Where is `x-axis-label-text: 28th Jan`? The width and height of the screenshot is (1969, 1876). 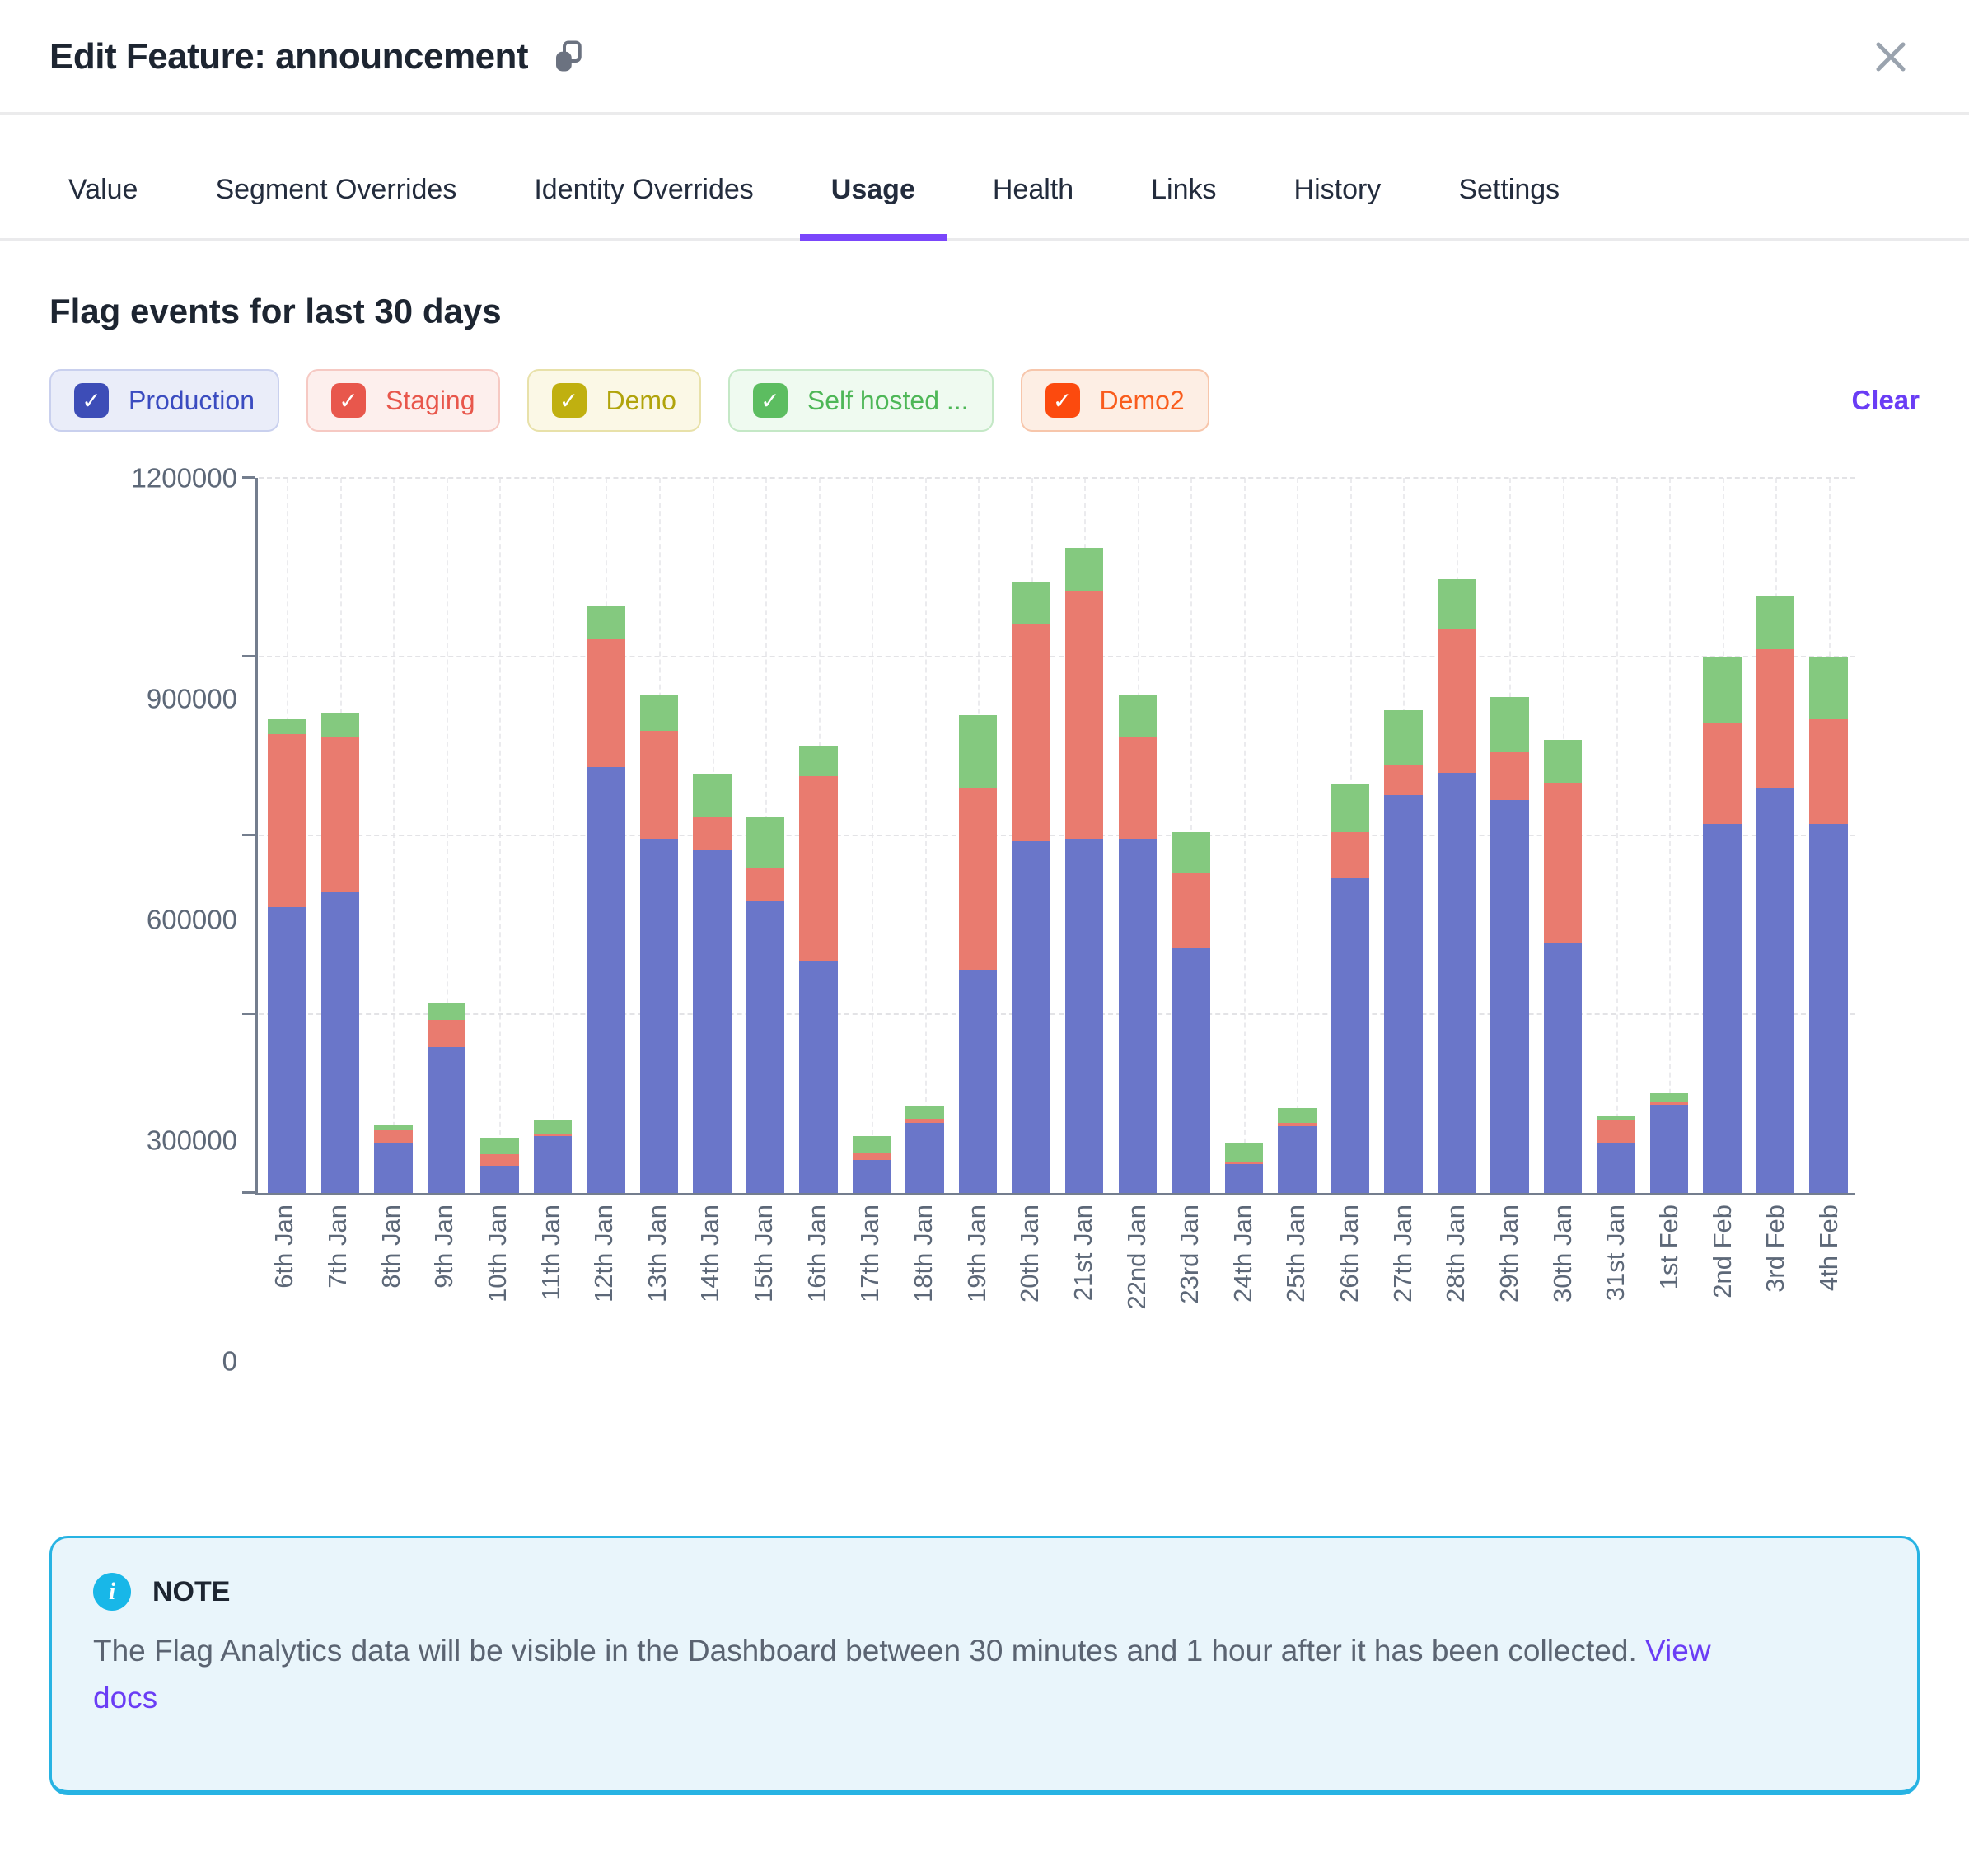
x-axis-label-text: 28th Jan is located at coordinates (1456, 1254).